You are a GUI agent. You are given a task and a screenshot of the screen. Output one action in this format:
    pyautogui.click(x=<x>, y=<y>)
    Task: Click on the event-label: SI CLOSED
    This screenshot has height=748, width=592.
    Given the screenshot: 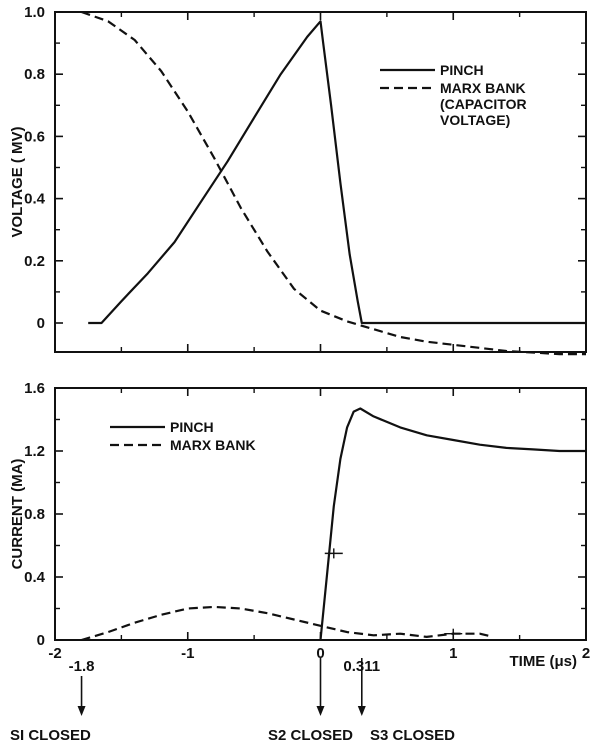 What is the action you would take?
    pyautogui.click(x=50, y=735)
    